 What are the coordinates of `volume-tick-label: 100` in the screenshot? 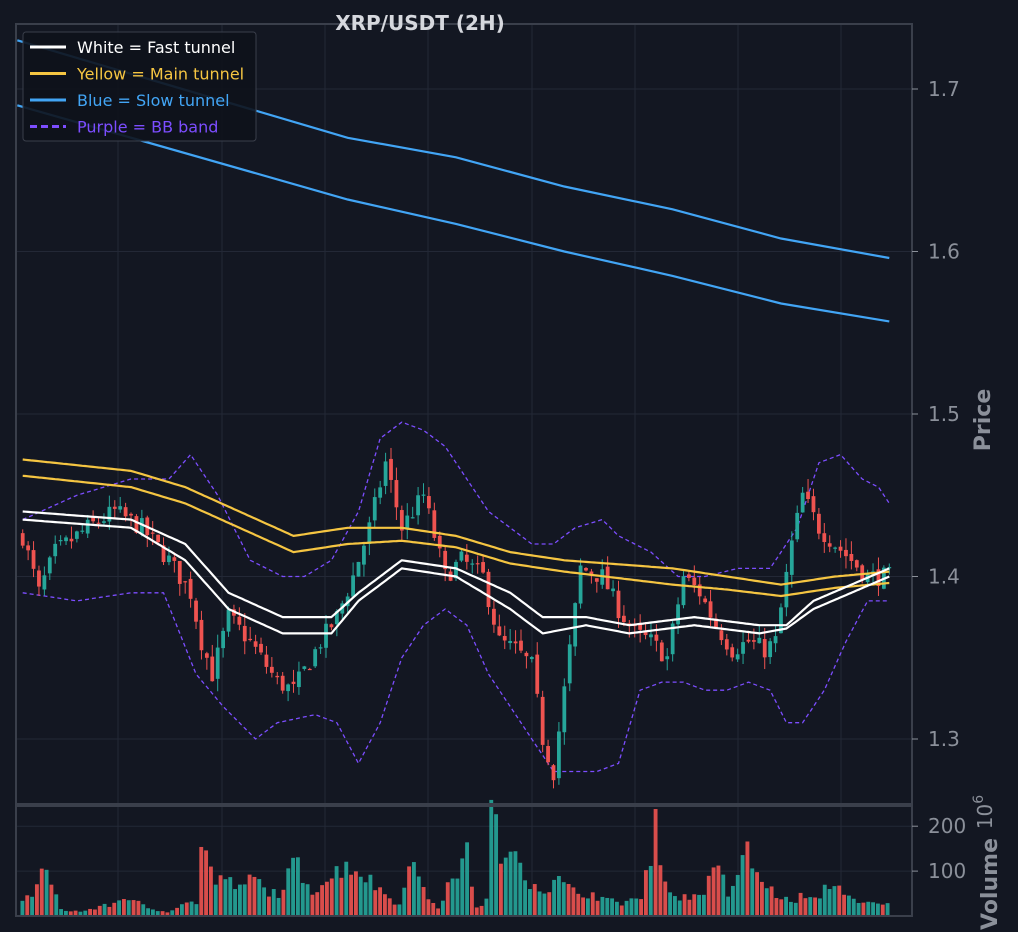 It's located at (947, 871).